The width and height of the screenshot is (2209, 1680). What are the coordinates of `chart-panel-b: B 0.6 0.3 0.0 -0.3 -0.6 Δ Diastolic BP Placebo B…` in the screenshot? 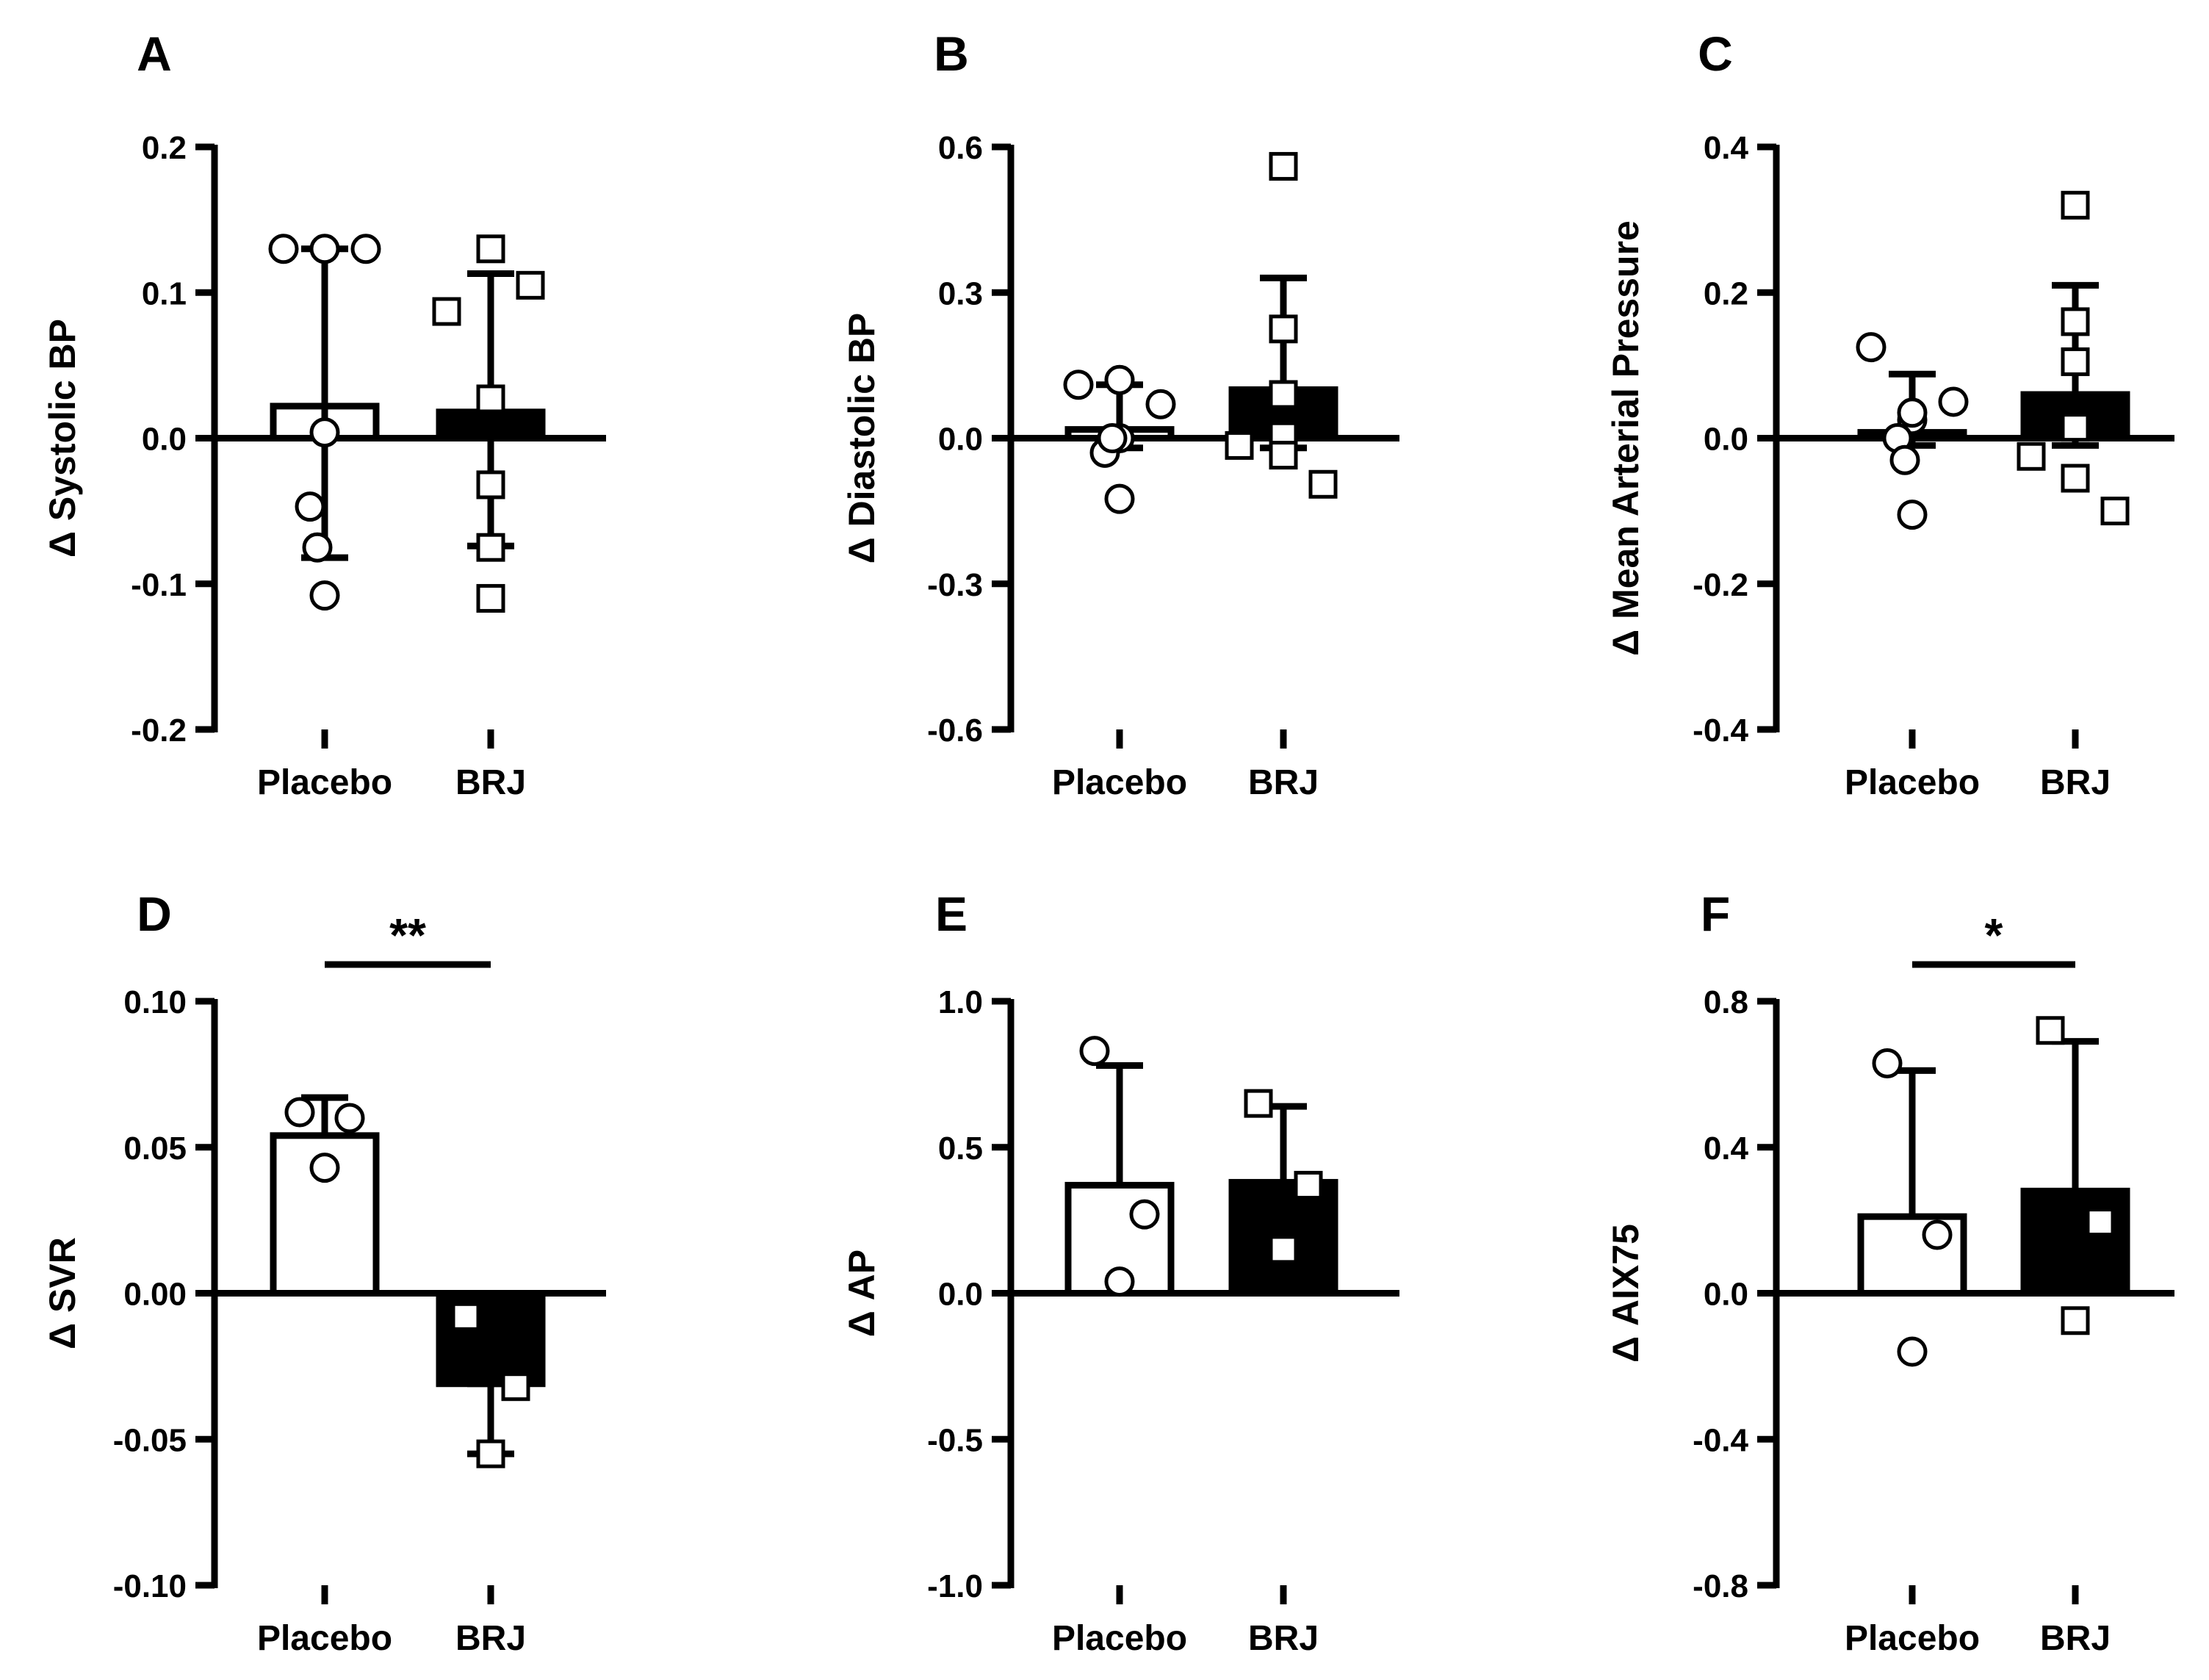 It's located at (1120, 414).